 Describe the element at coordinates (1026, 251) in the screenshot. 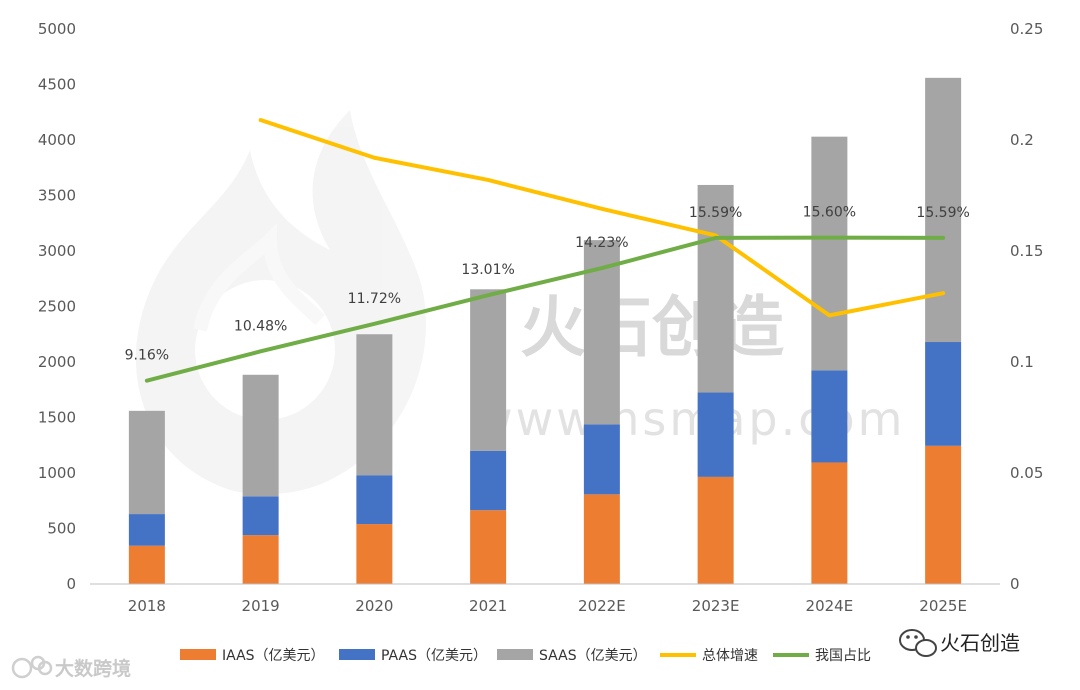

I see `y-right-tick-label: 0.15` at that location.